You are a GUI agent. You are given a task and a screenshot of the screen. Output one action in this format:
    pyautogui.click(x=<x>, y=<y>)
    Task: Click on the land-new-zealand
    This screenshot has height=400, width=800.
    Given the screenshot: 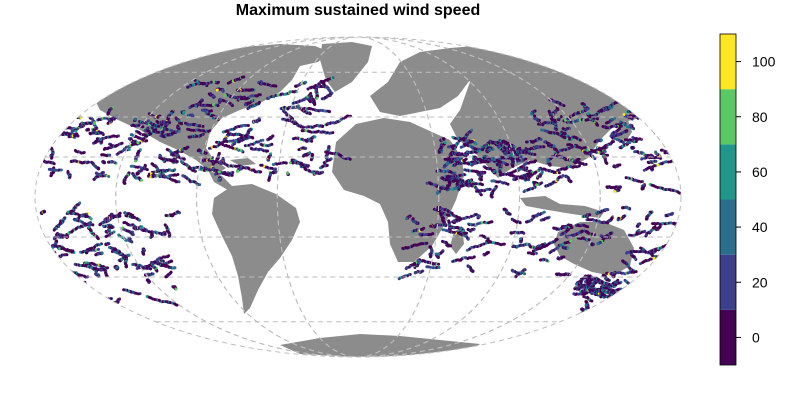 What is the action you would take?
    pyautogui.click(x=651, y=284)
    